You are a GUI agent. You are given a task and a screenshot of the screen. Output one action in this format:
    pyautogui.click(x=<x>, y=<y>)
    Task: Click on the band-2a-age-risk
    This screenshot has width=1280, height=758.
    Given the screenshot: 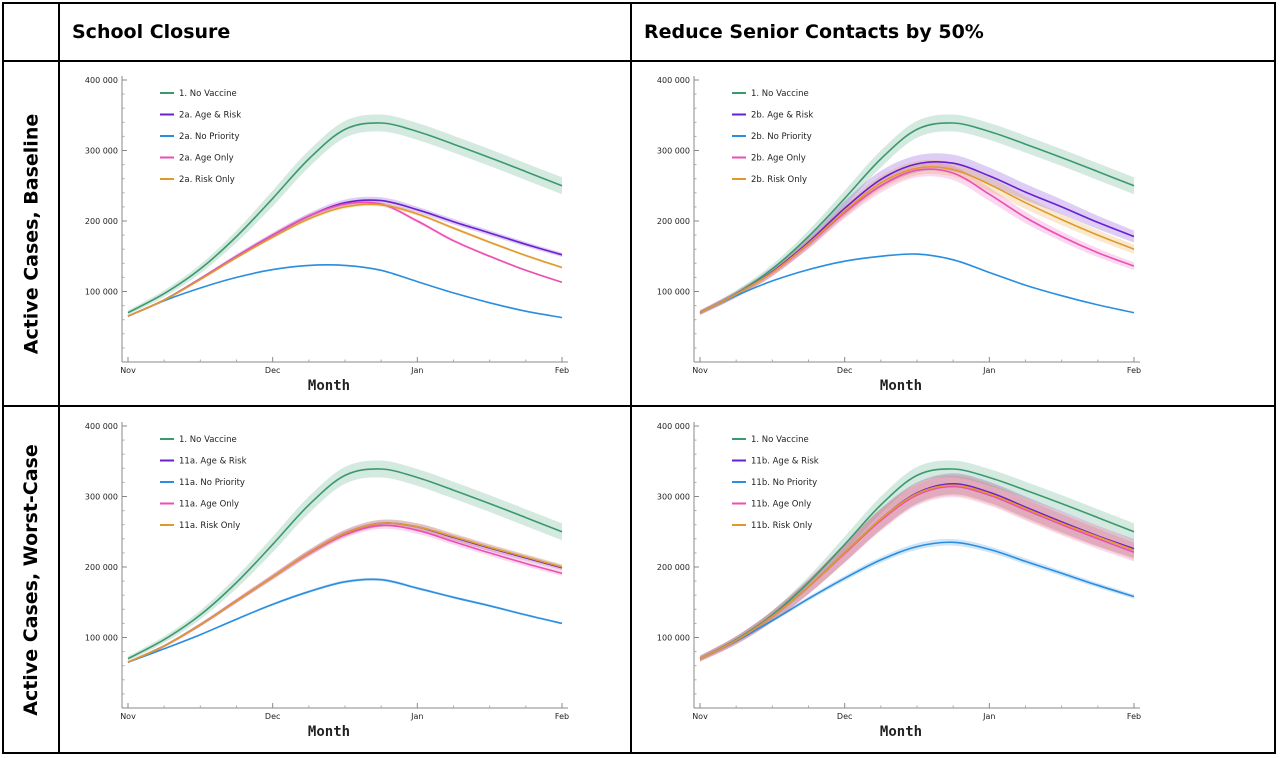 What is the action you would take?
    pyautogui.click(x=345, y=257)
    